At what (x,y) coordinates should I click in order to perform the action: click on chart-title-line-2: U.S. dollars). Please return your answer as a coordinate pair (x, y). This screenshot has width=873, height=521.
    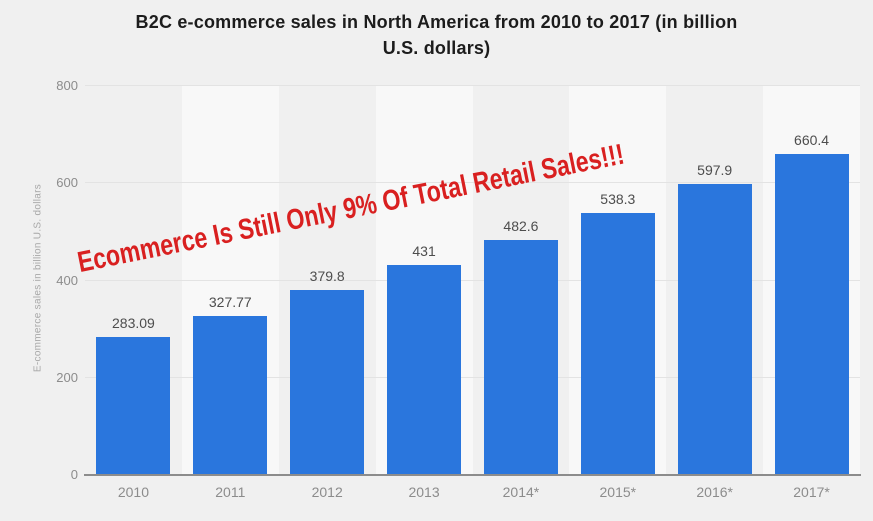
    Looking at the image, I should click on (436, 48).